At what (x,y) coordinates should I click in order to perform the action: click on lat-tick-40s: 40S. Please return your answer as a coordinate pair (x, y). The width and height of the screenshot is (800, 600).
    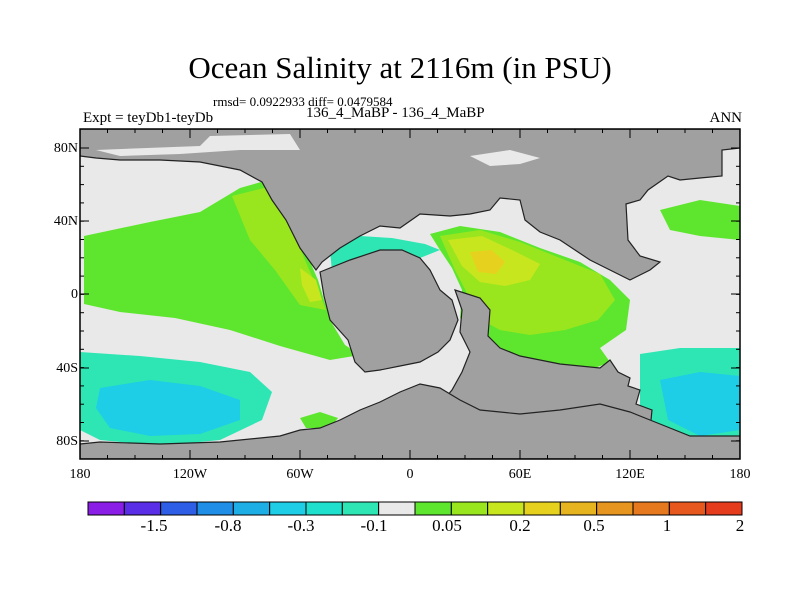
    Looking at the image, I should click on (67, 368).